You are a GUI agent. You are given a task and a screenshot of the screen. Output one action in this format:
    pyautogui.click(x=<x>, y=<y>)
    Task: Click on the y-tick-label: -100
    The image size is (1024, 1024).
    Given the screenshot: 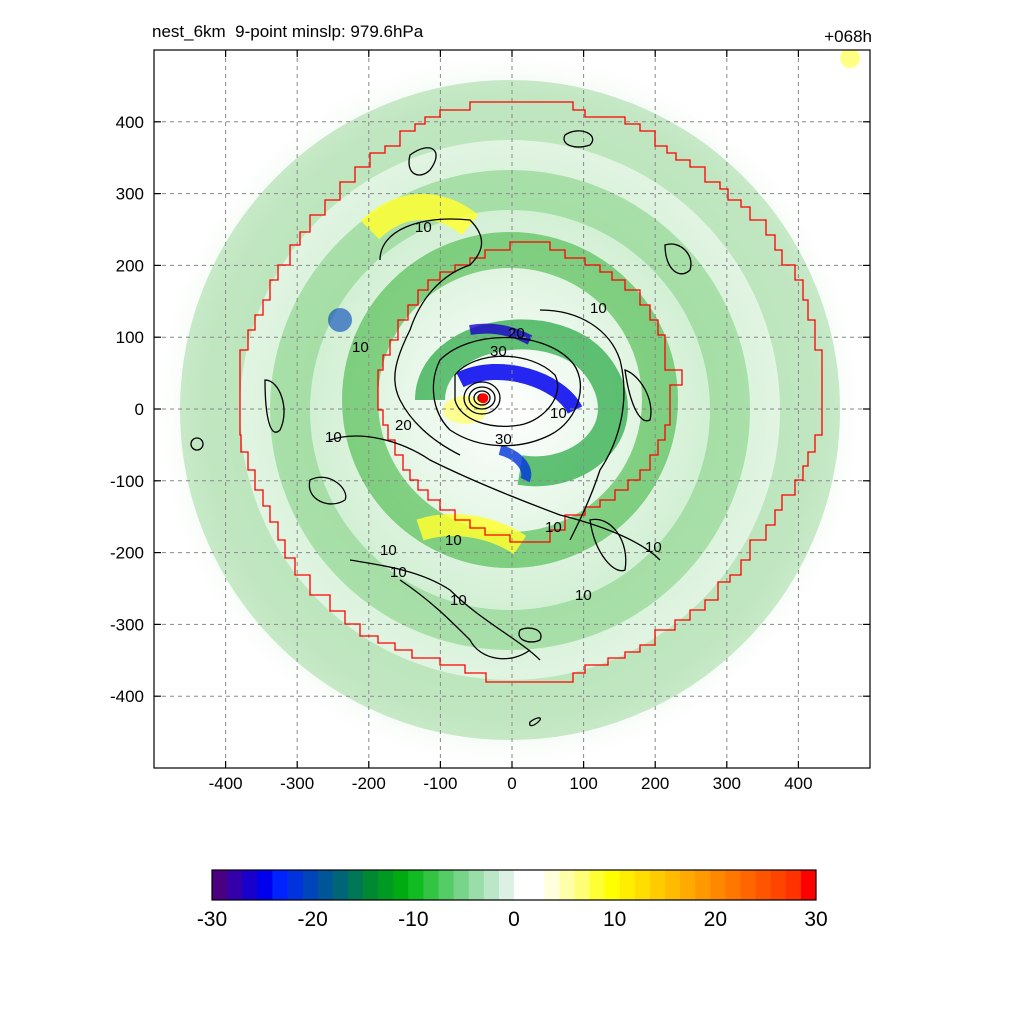 What is the action you would take?
    pyautogui.click(x=127, y=481)
    